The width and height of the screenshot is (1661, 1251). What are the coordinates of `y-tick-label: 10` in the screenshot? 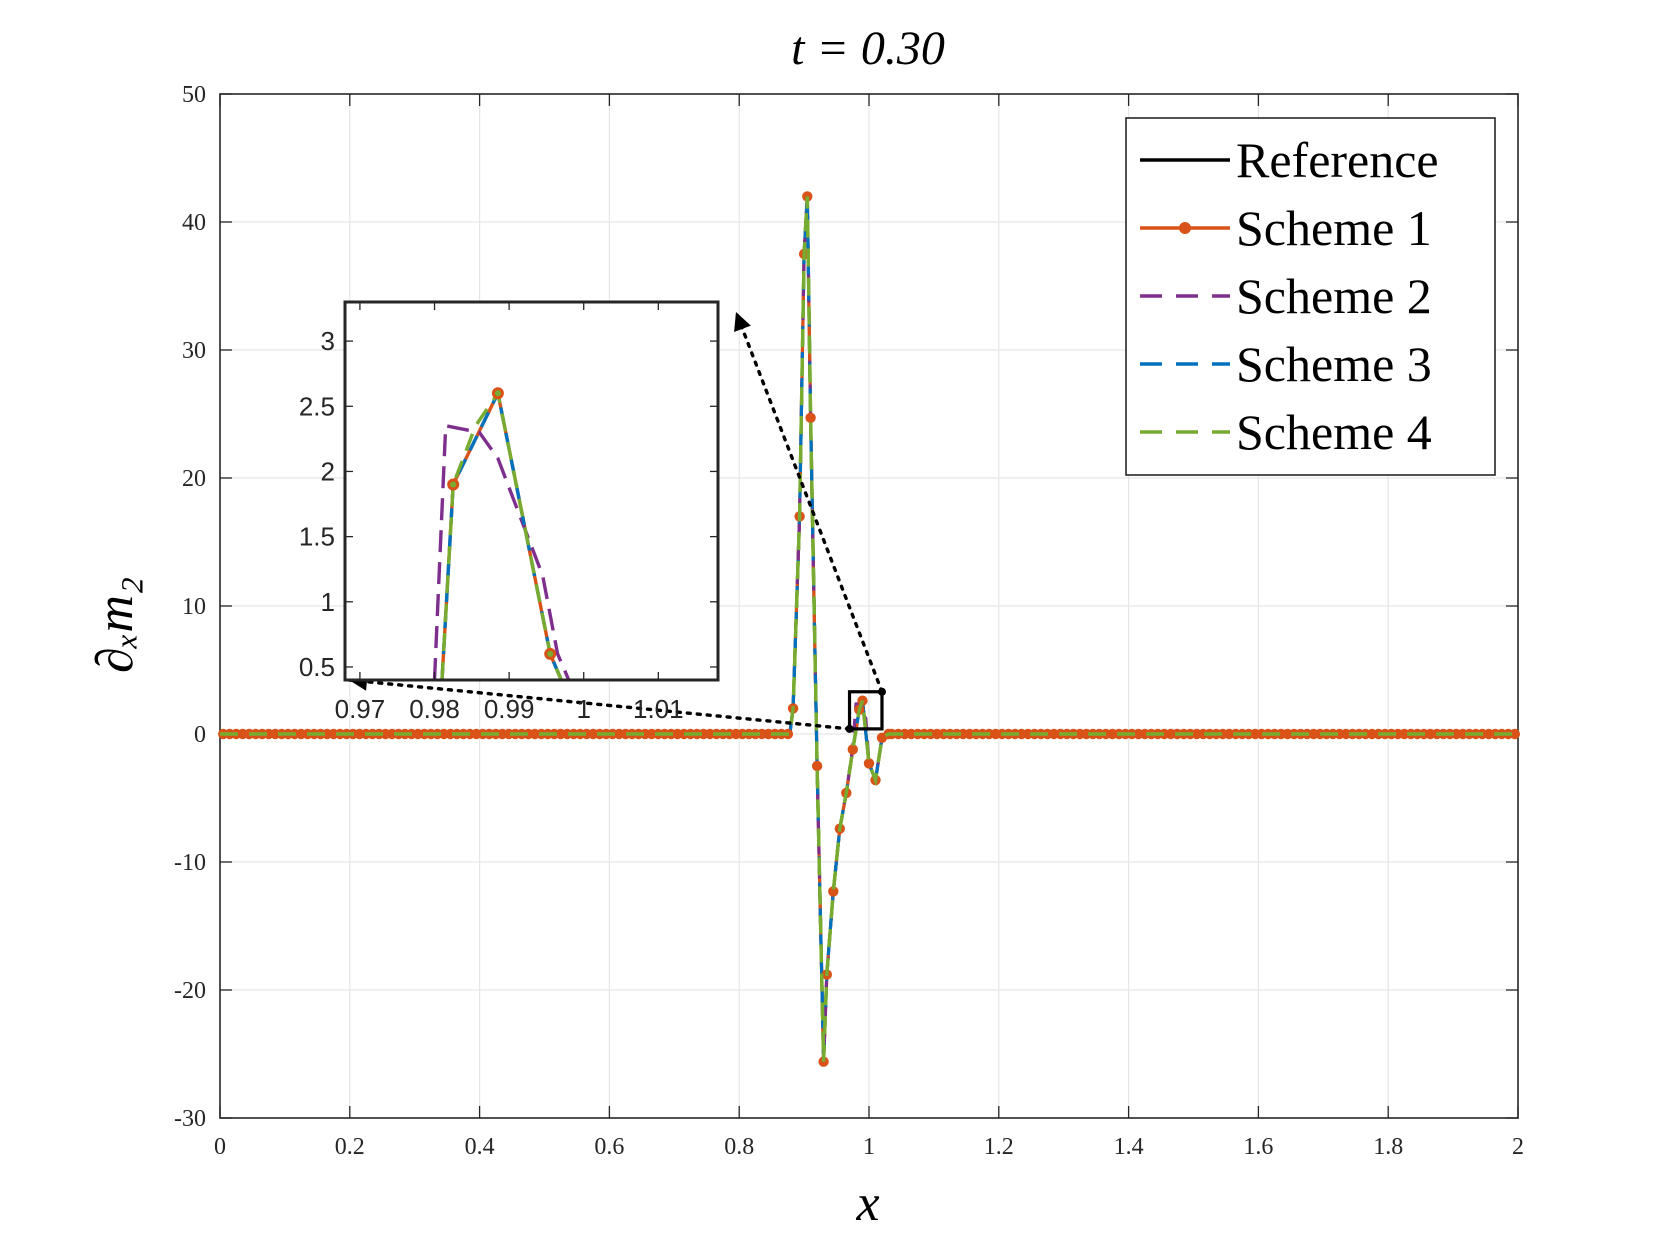 It's located at (194, 607).